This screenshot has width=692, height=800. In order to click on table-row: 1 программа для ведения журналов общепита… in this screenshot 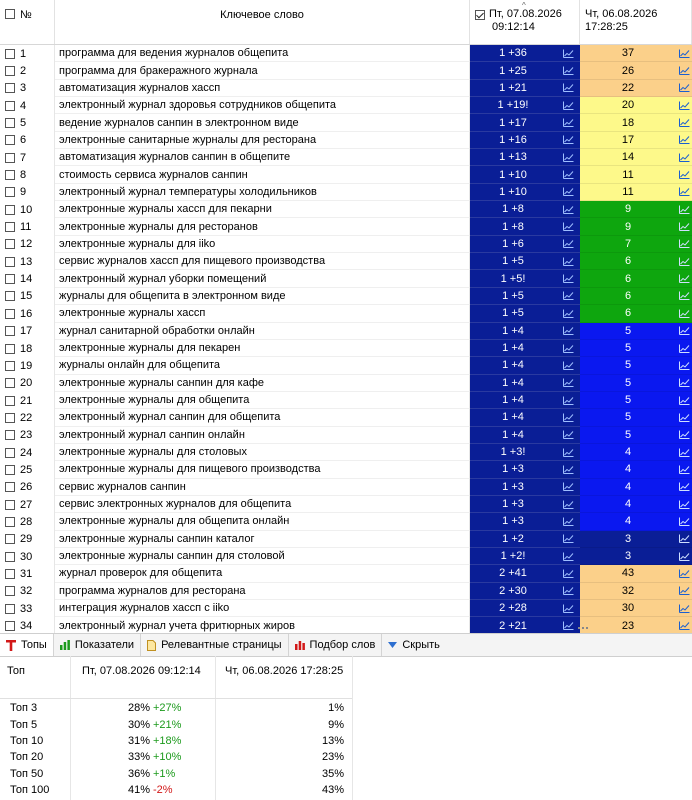, I will do `click(346, 54)`.